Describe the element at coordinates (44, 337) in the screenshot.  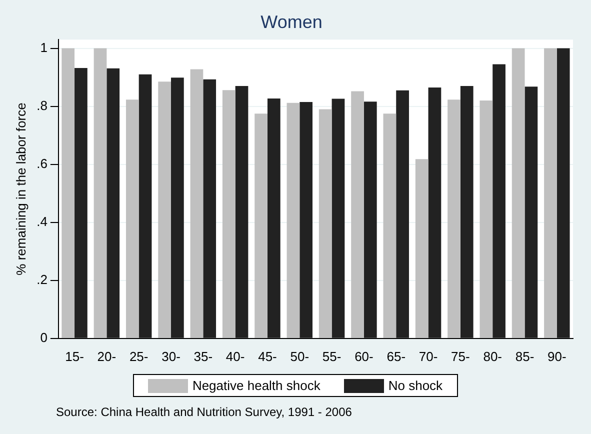
I see `y-tick-label: 0` at that location.